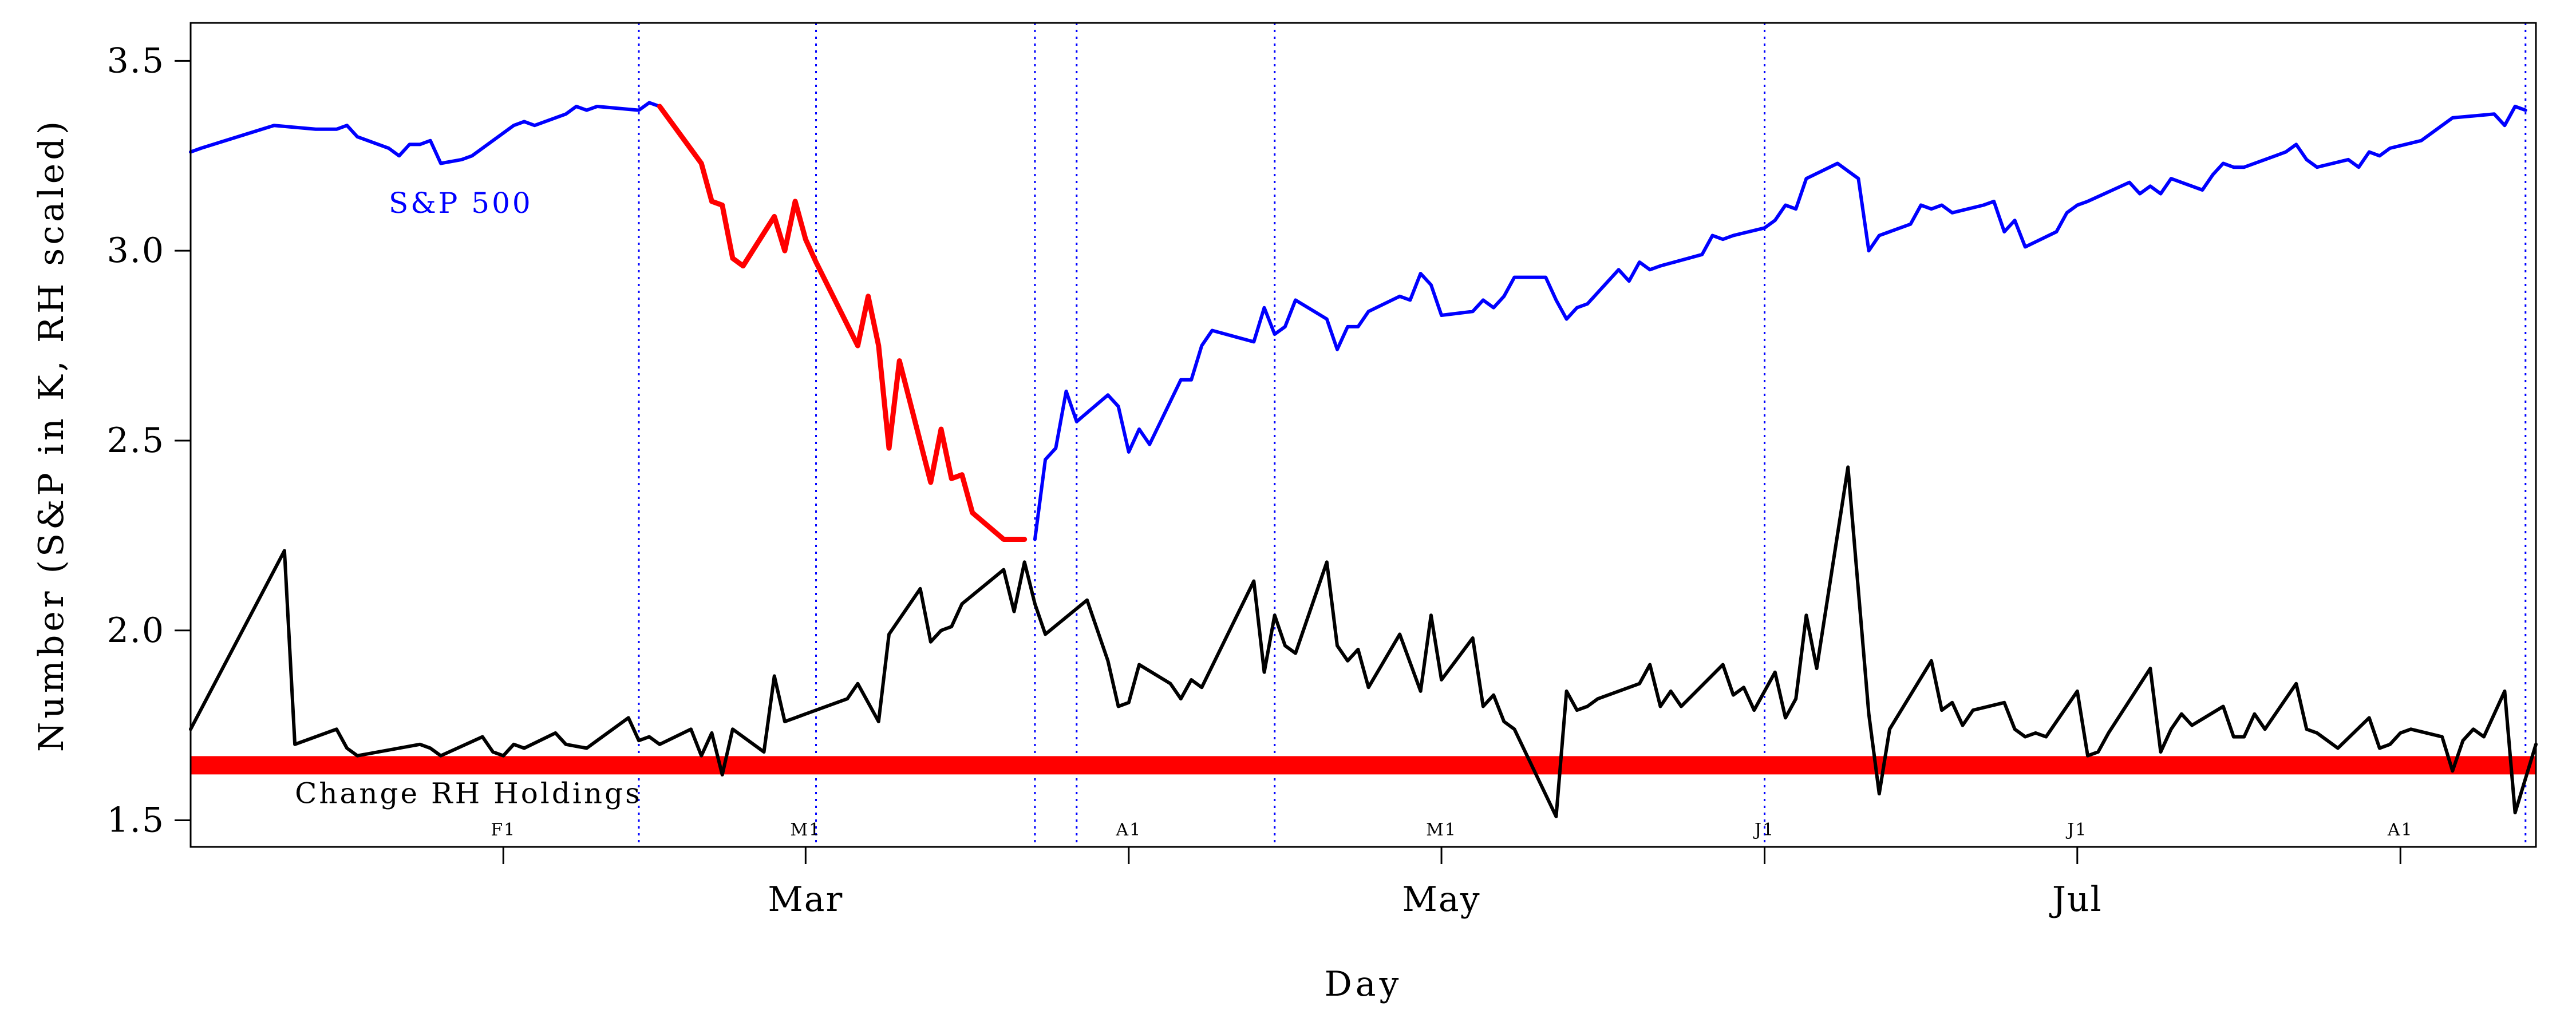 This screenshot has width=2576, height=1030. What do you see at coordinates (136, 61) in the screenshot?
I see `y-tick-label: 3.5` at bounding box center [136, 61].